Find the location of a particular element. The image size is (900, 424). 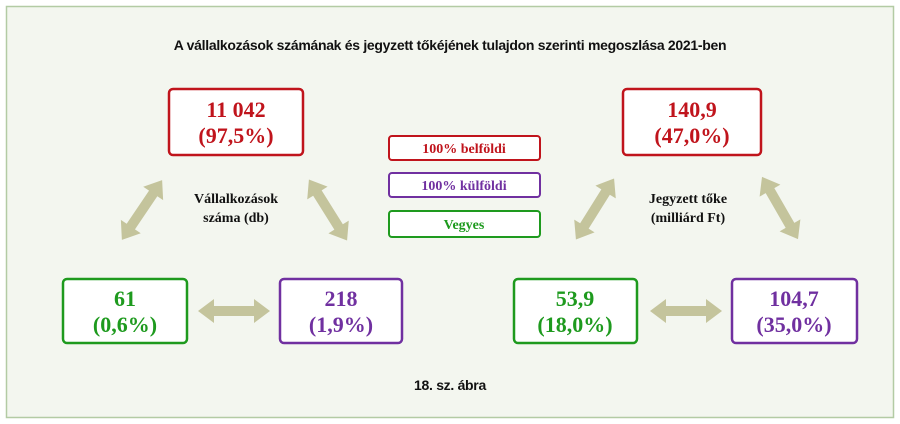

share: (18,0%) is located at coordinates (574, 324).